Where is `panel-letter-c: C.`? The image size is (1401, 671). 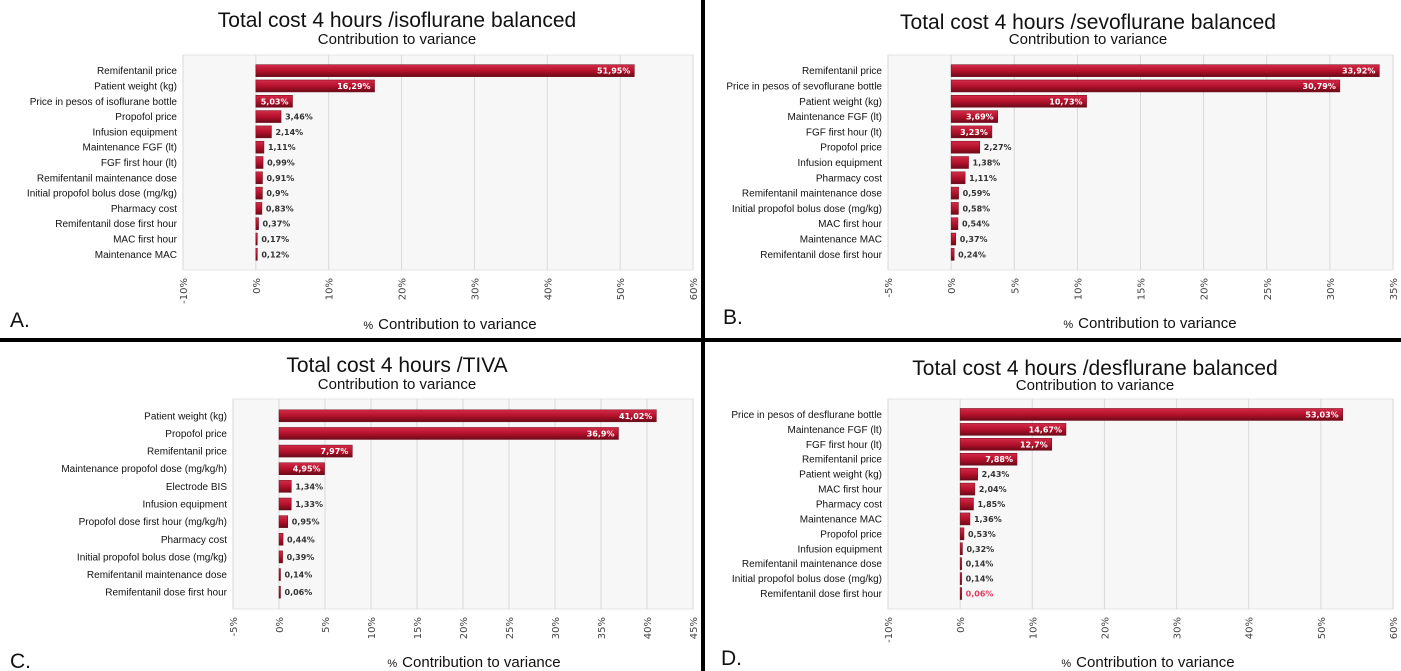 panel-letter-c: C. is located at coordinates (20, 660).